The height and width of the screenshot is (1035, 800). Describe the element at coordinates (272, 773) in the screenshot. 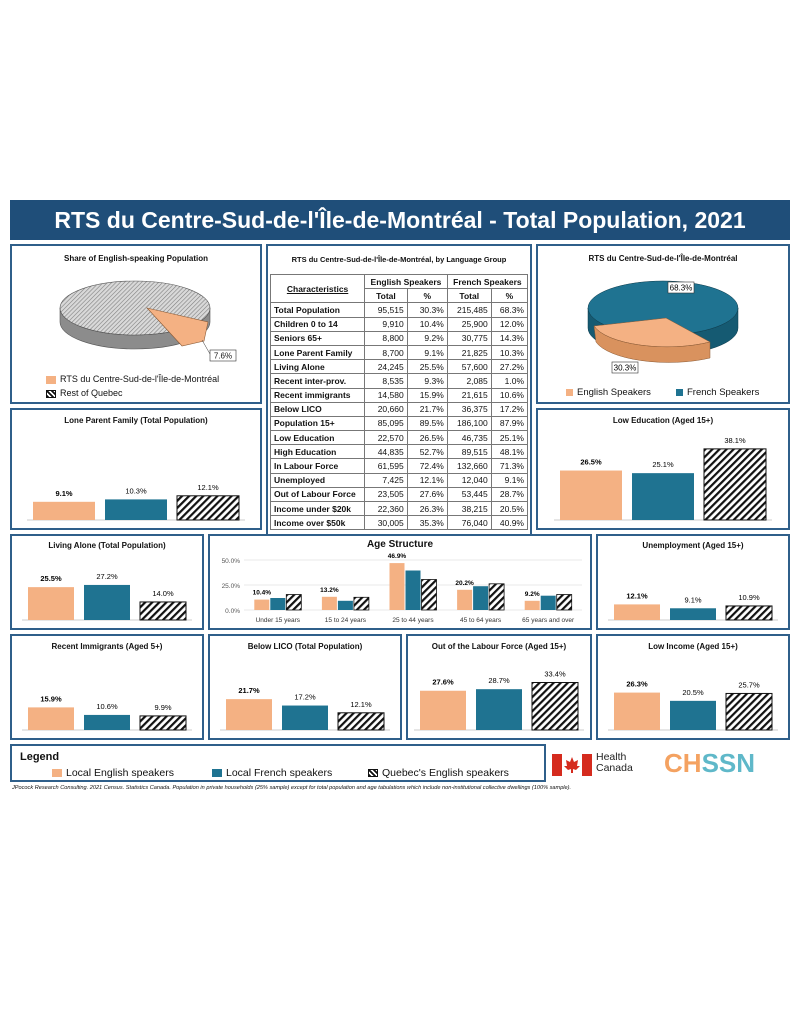

I see `legend-french: Local French speakers` at that location.